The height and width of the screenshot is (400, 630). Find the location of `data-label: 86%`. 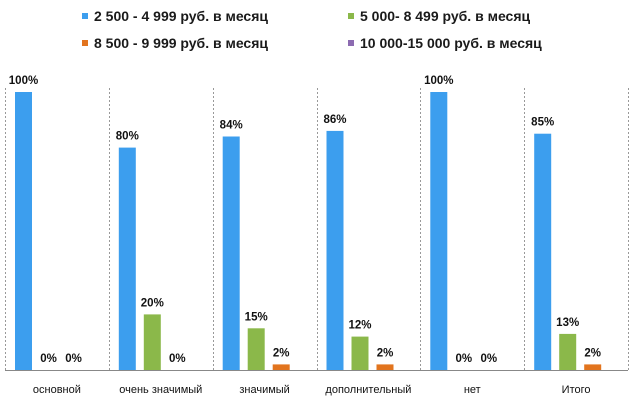

data-label: 86% is located at coordinates (334, 120).